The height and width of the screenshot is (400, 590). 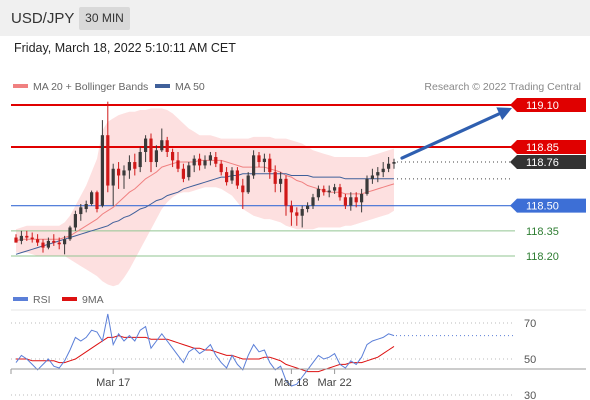 What do you see at coordinates (43, 18) in the screenshot?
I see `symbol-title: USD/JPY` at bounding box center [43, 18].